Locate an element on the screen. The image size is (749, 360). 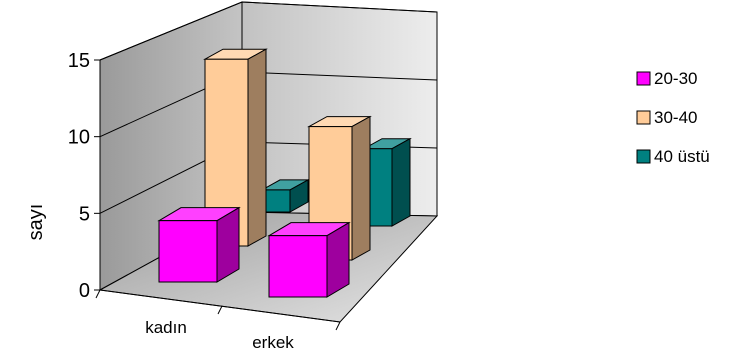
x-axis: kadın erkek is located at coordinates (218, 320).